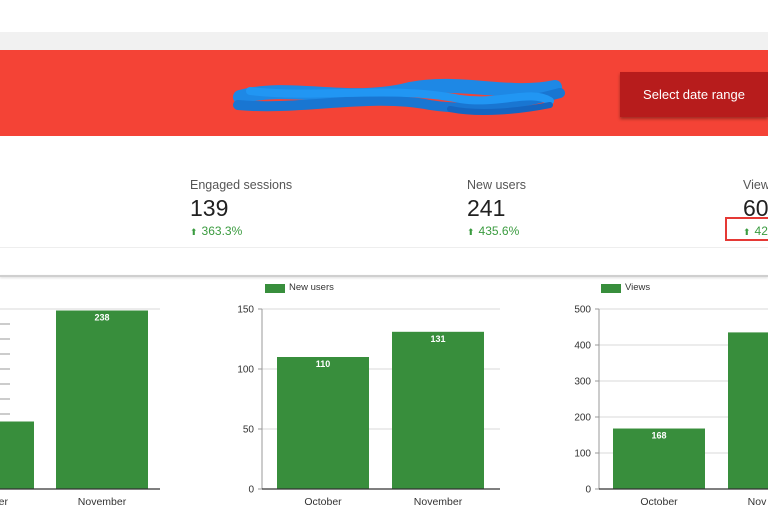  Describe the element at coordinates (245, 310) in the screenshot. I see `y-tick-label: 150` at that location.